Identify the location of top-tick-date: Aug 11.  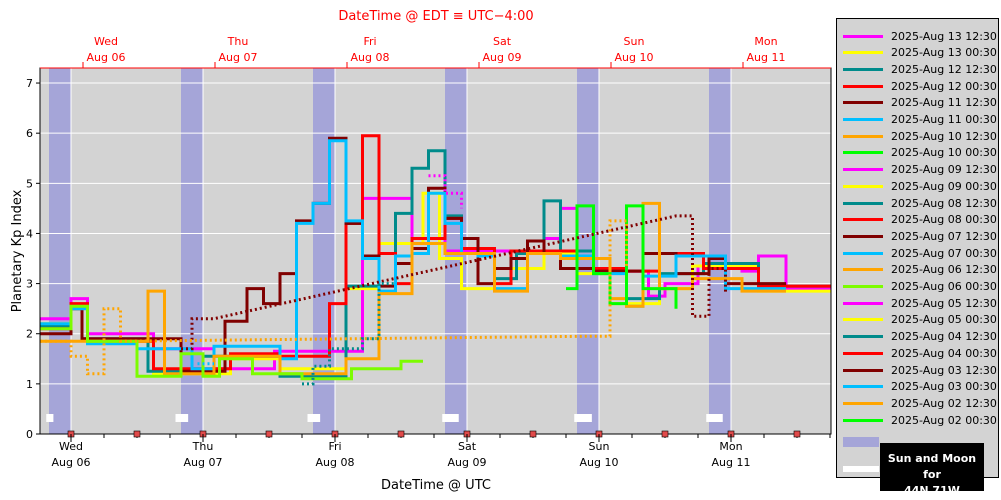
(766, 57).